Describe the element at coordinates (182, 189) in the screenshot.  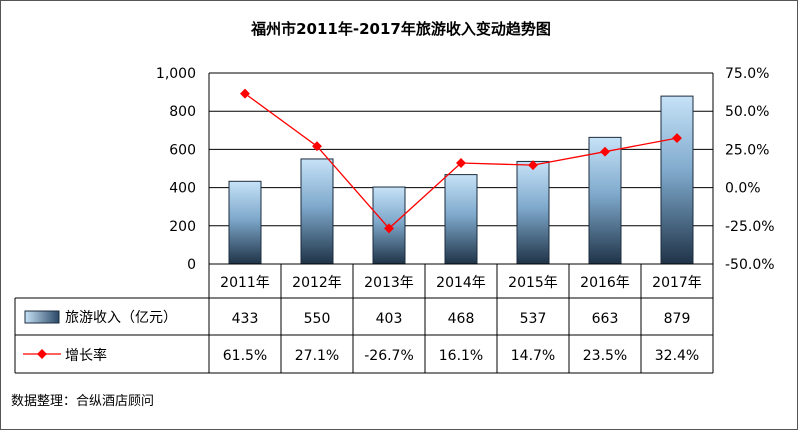
I see `left-tick-label: 400` at that location.